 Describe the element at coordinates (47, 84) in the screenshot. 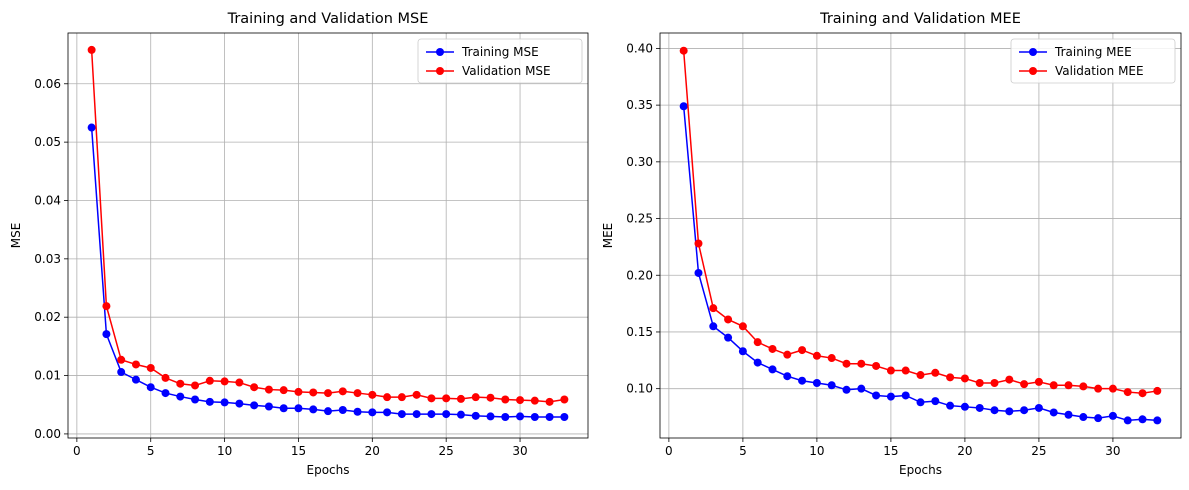

I see `y-tick-label: 0.06` at that location.